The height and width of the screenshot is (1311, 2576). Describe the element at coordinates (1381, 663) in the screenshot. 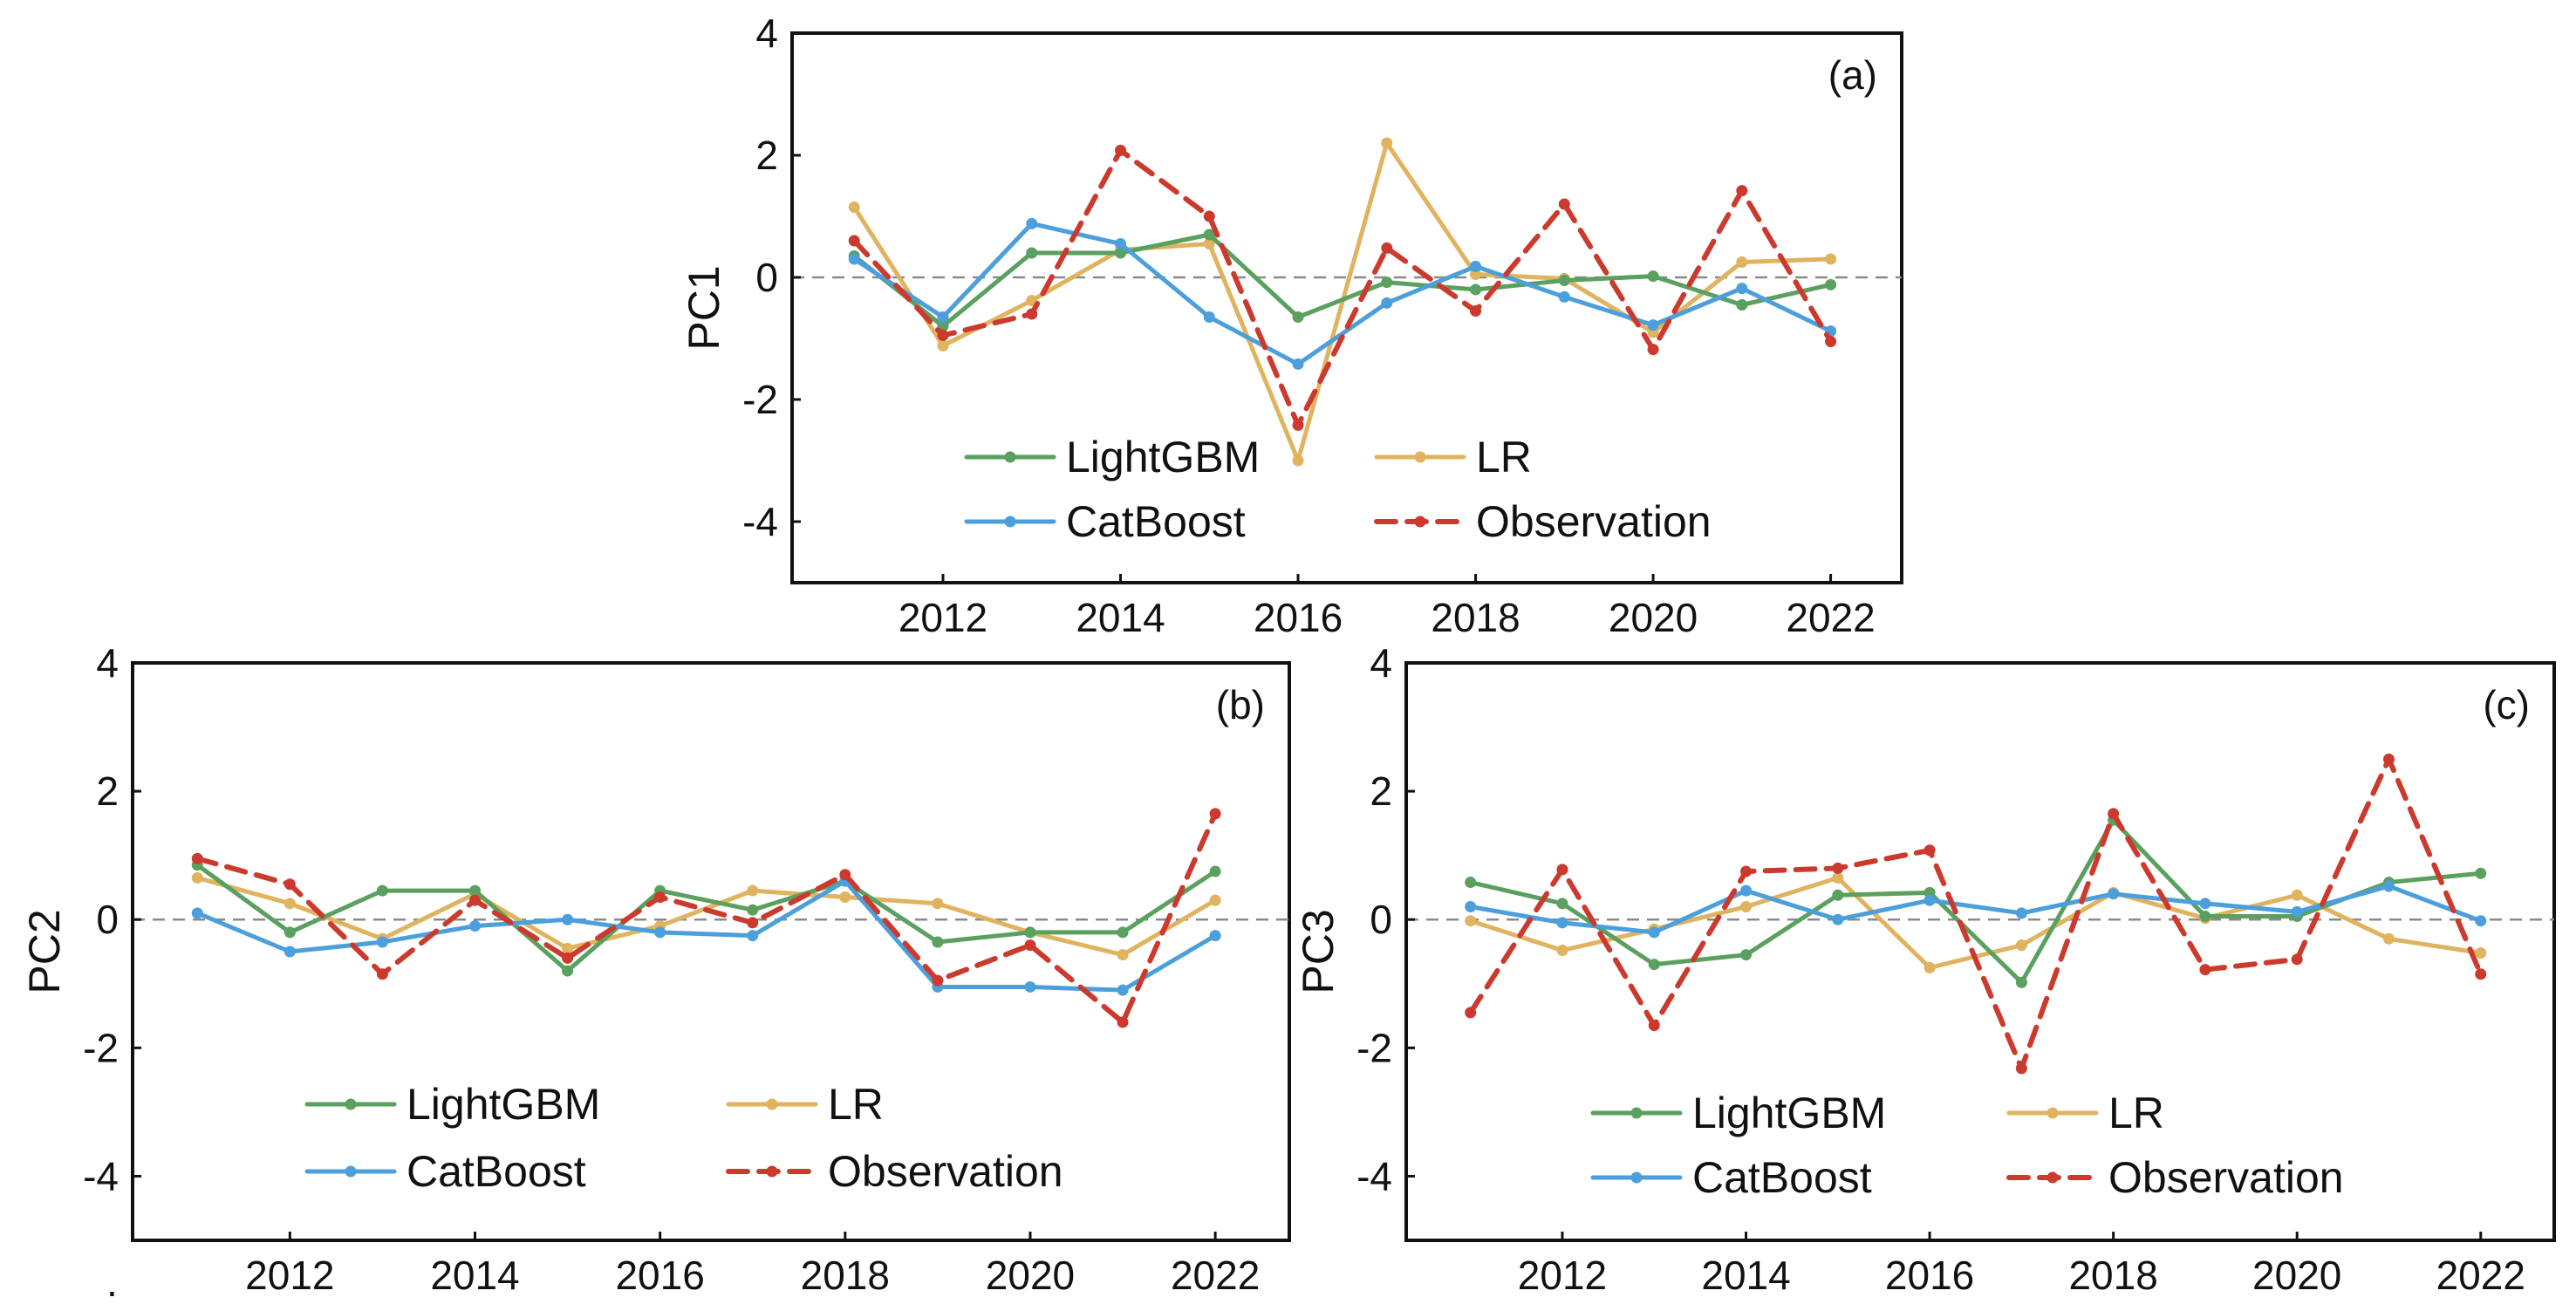

I see `y-tick-label: 4` at that location.